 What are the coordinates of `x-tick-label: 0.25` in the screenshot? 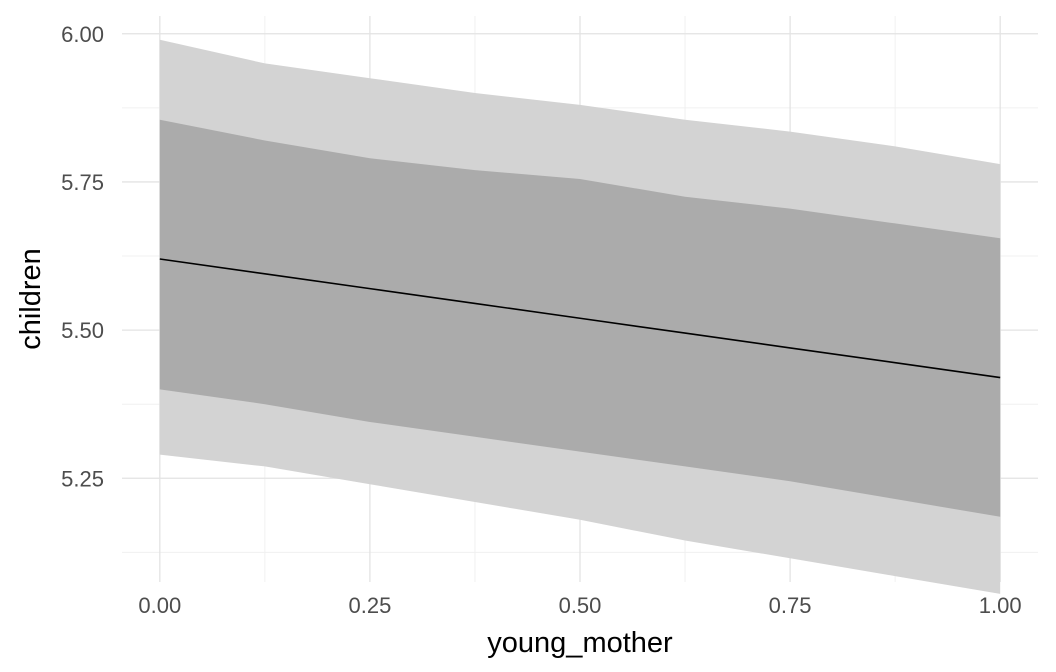 It's located at (369, 605).